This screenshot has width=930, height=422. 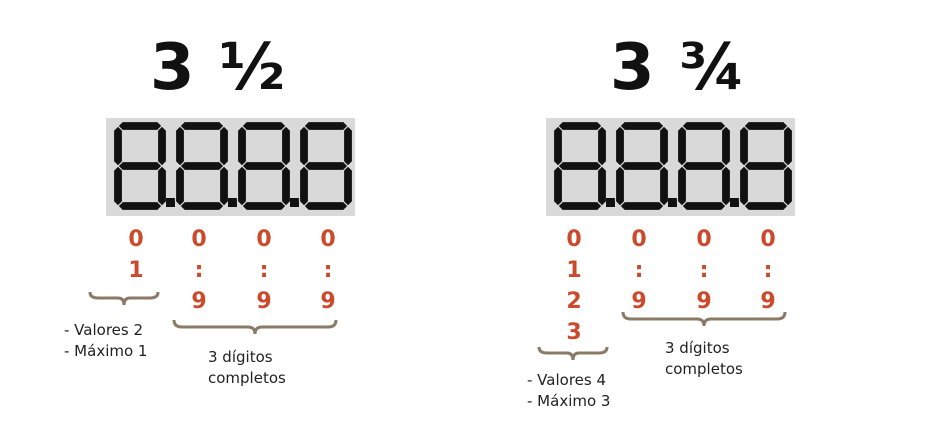 What do you see at coordinates (574, 286) in the screenshot?
I see `digit-values-column-1: 0 1 2 3` at bounding box center [574, 286].